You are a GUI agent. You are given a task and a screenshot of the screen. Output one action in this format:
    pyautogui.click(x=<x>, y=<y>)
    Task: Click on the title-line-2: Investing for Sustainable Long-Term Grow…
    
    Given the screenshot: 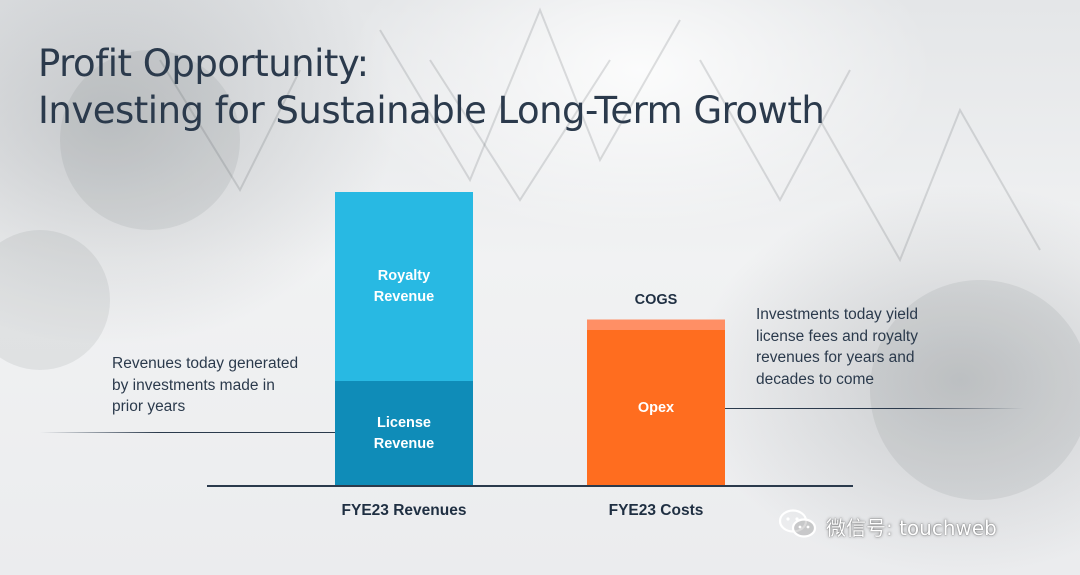 What is the action you would take?
    pyautogui.click(x=431, y=110)
    